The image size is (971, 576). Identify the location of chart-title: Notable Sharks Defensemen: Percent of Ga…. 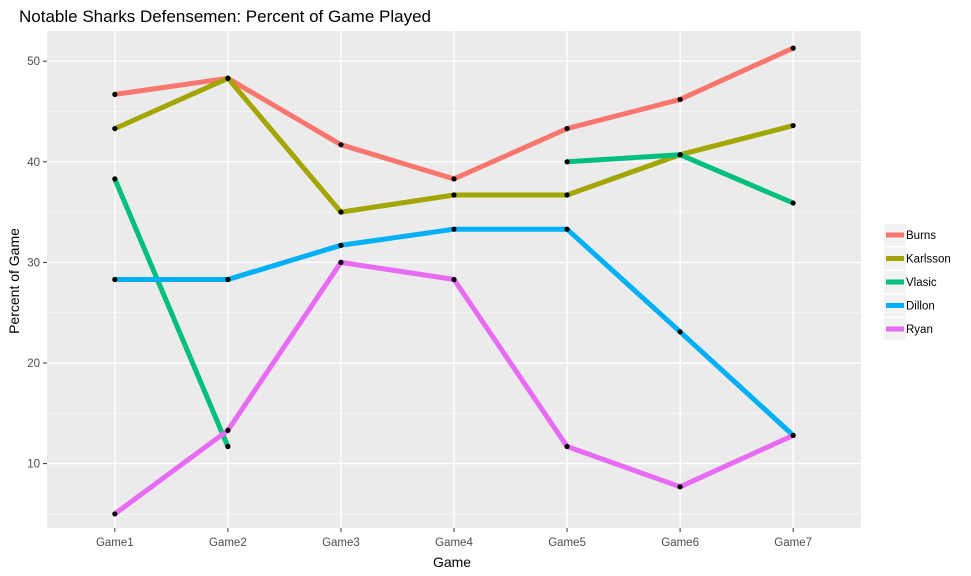
(225, 16).